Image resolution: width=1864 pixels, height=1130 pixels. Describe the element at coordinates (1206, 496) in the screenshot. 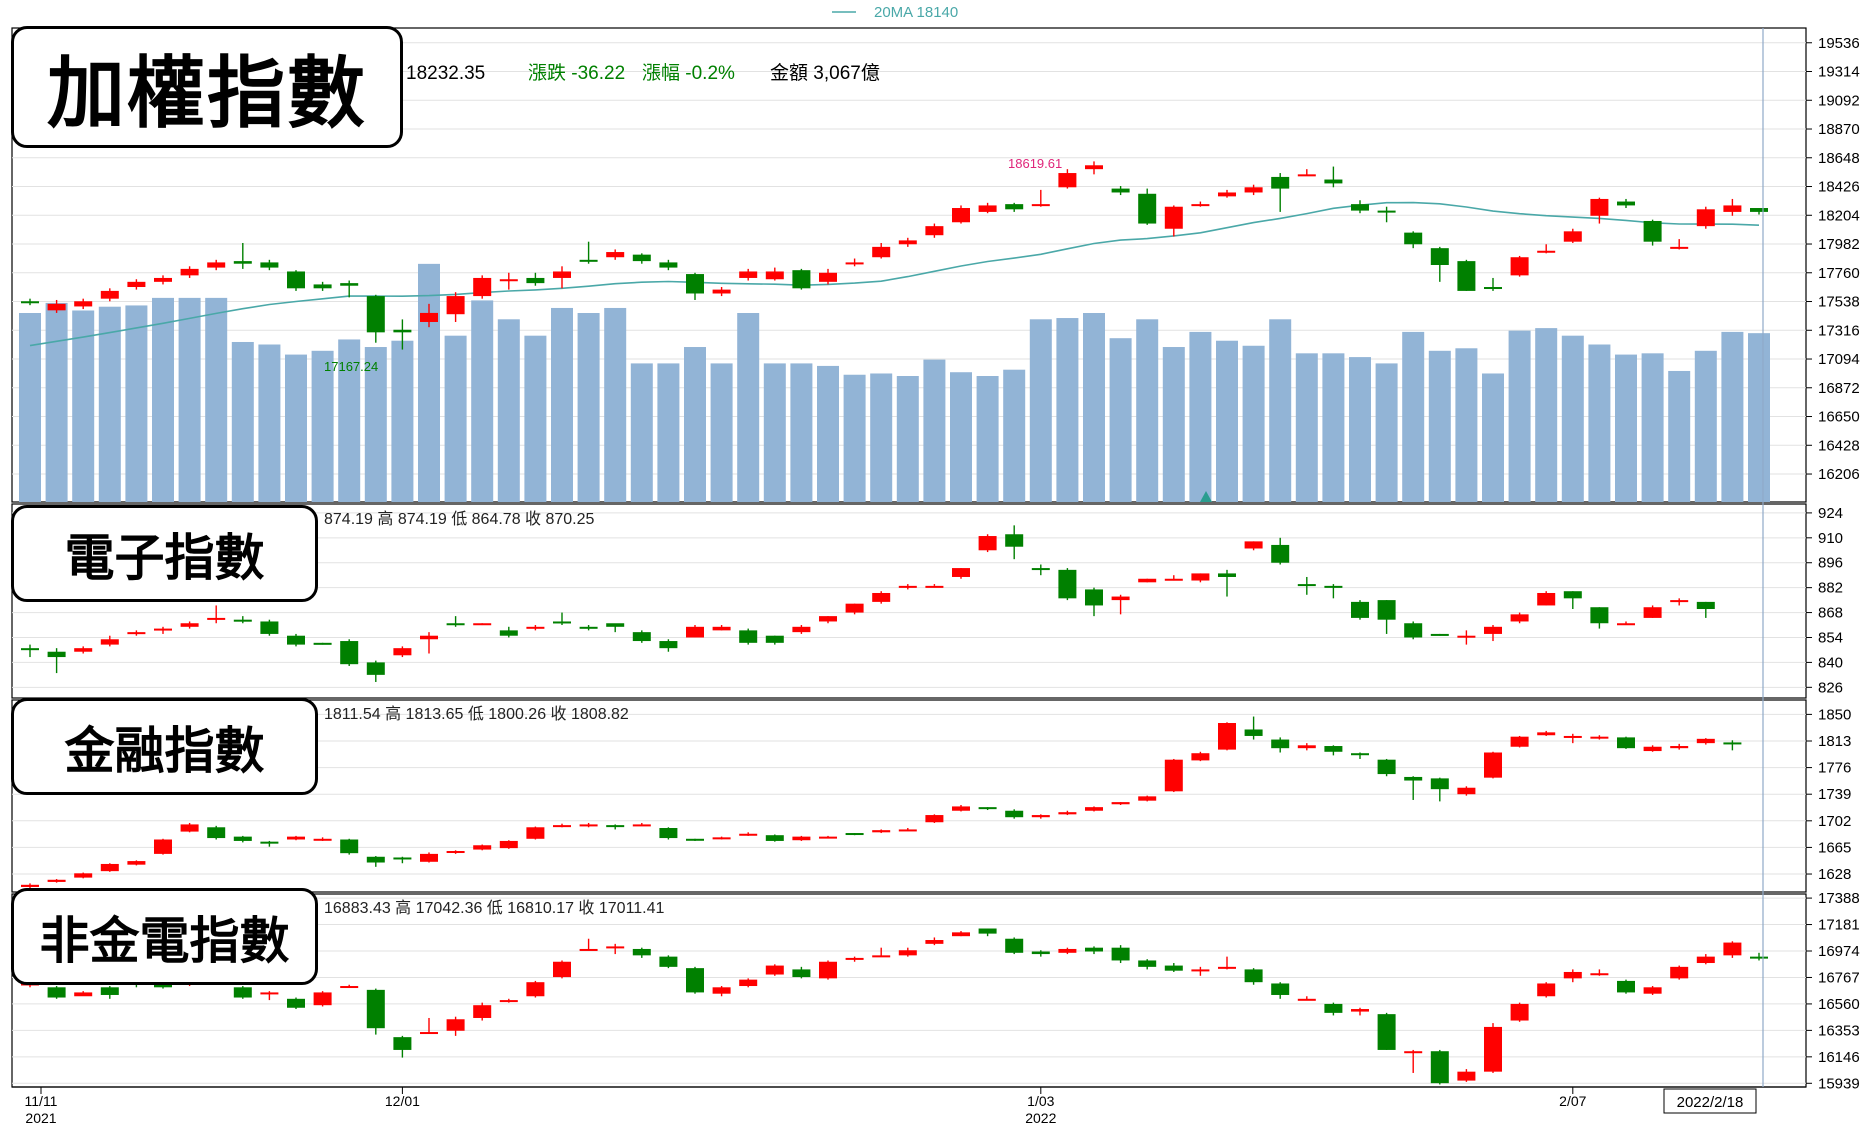

I see `marker-triangle` at that location.